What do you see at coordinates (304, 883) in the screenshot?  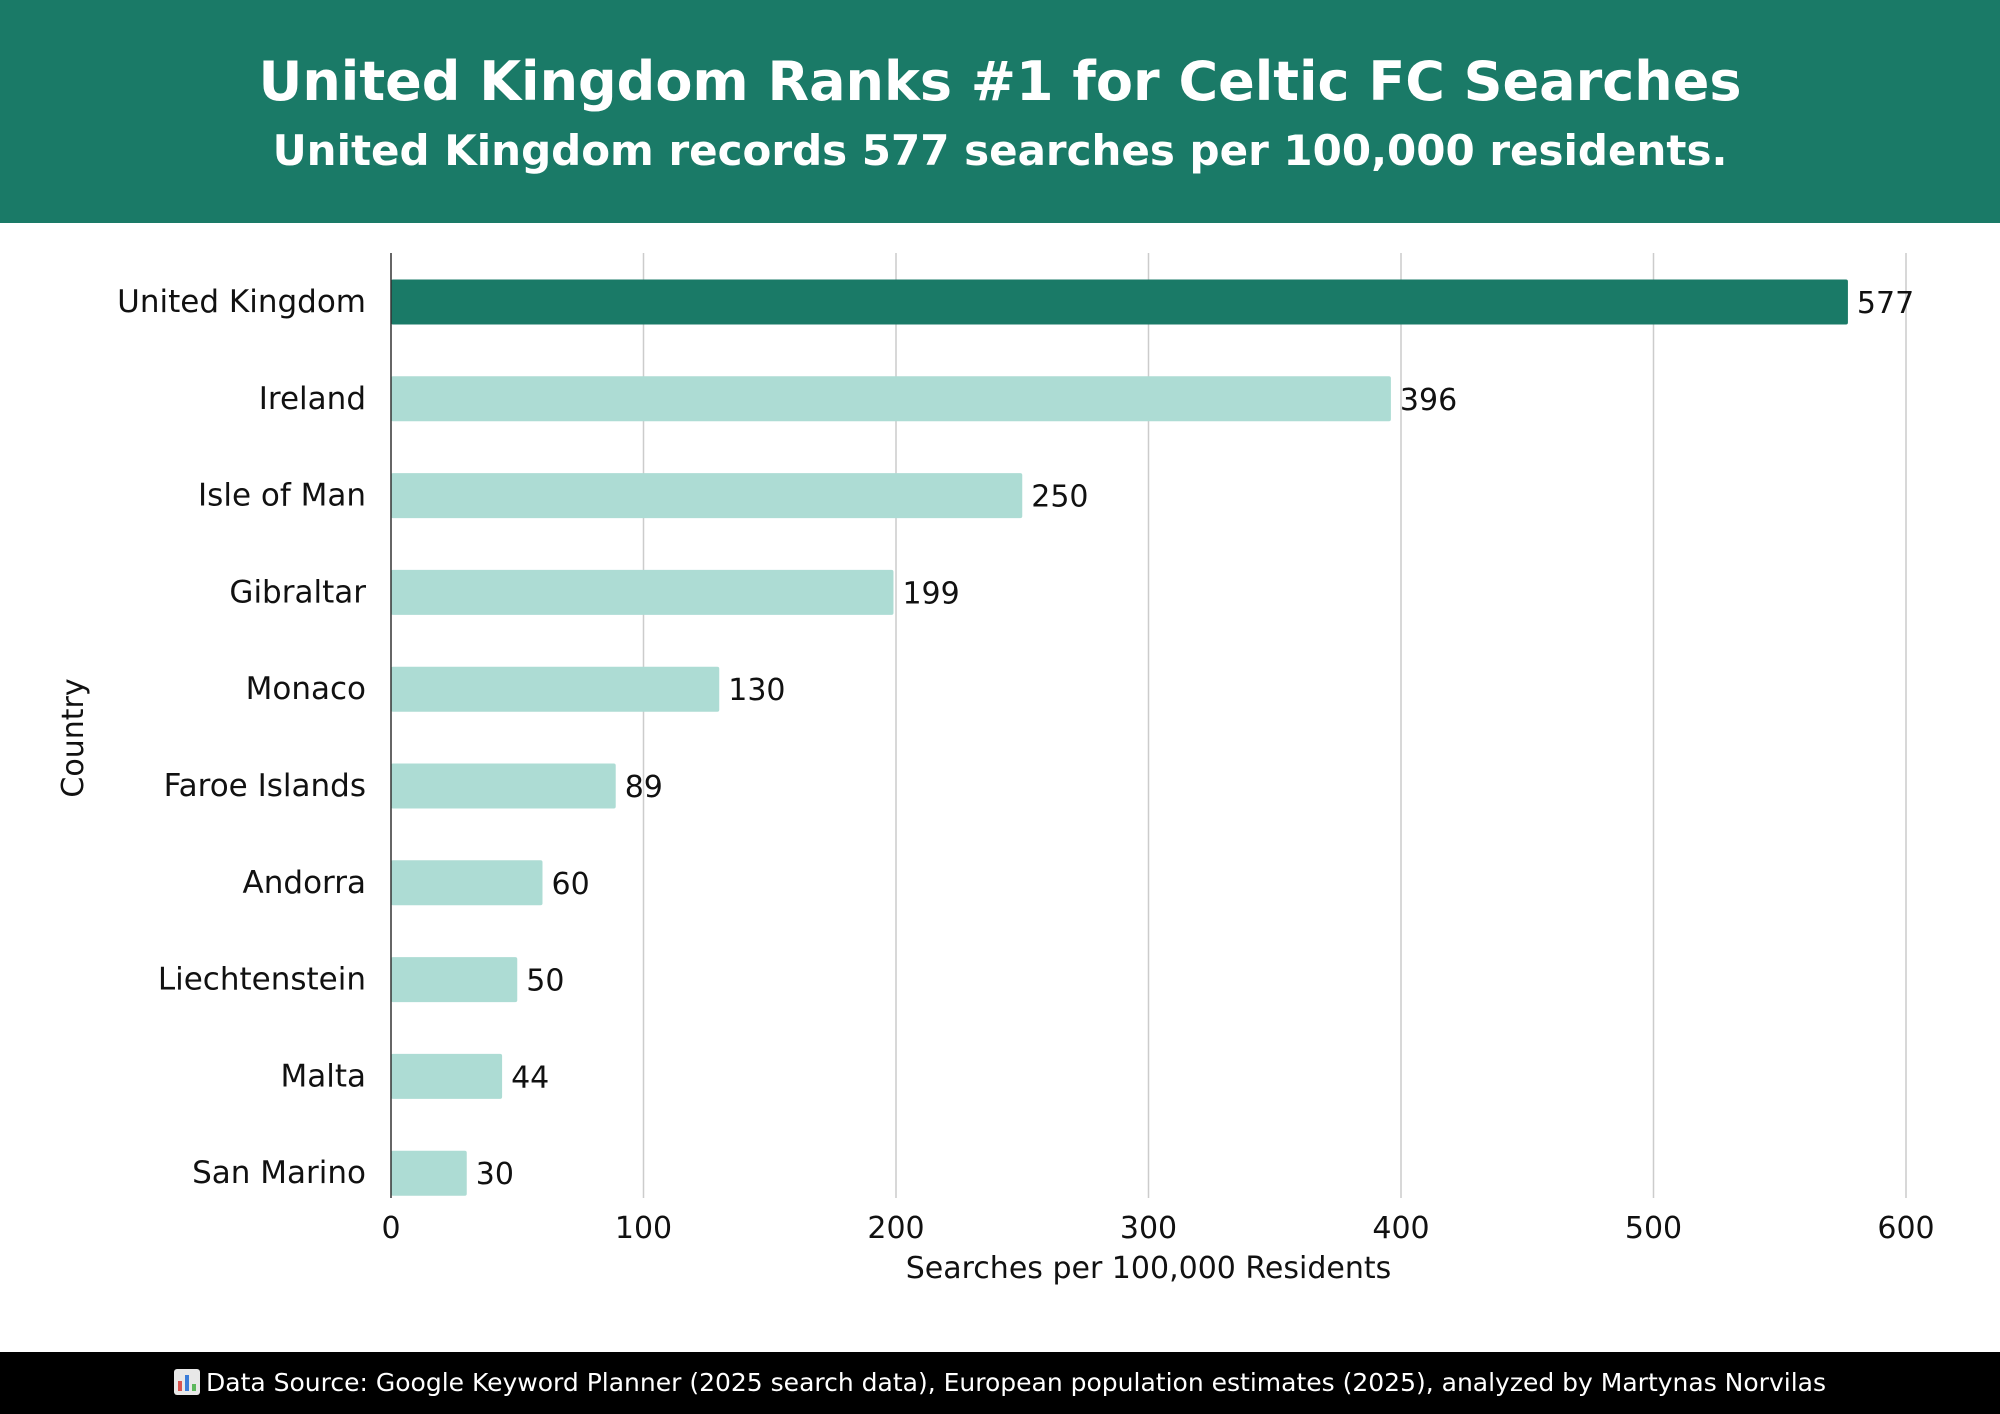 I see `category-label: Andorra` at bounding box center [304, 883].